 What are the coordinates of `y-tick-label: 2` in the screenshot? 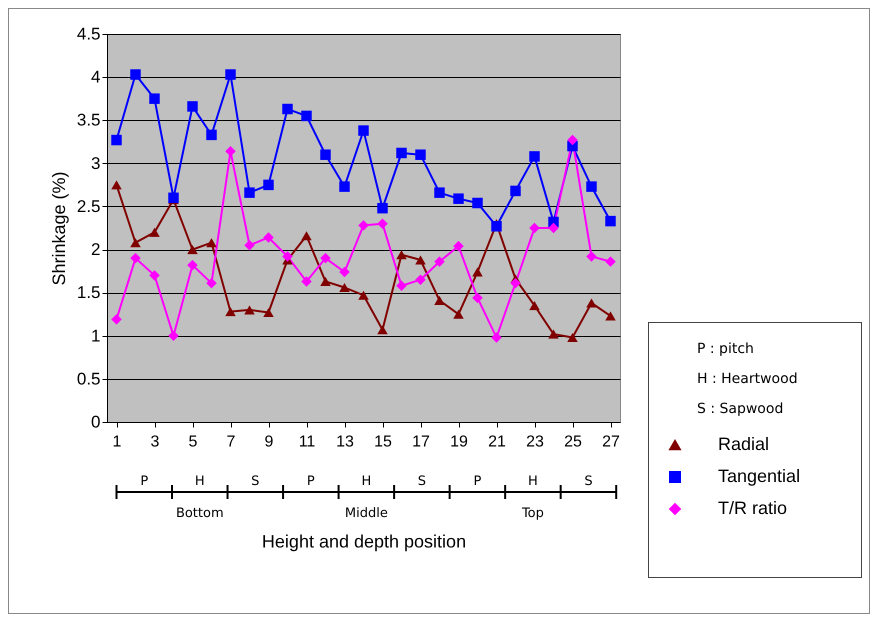 It's located at (95, 250).